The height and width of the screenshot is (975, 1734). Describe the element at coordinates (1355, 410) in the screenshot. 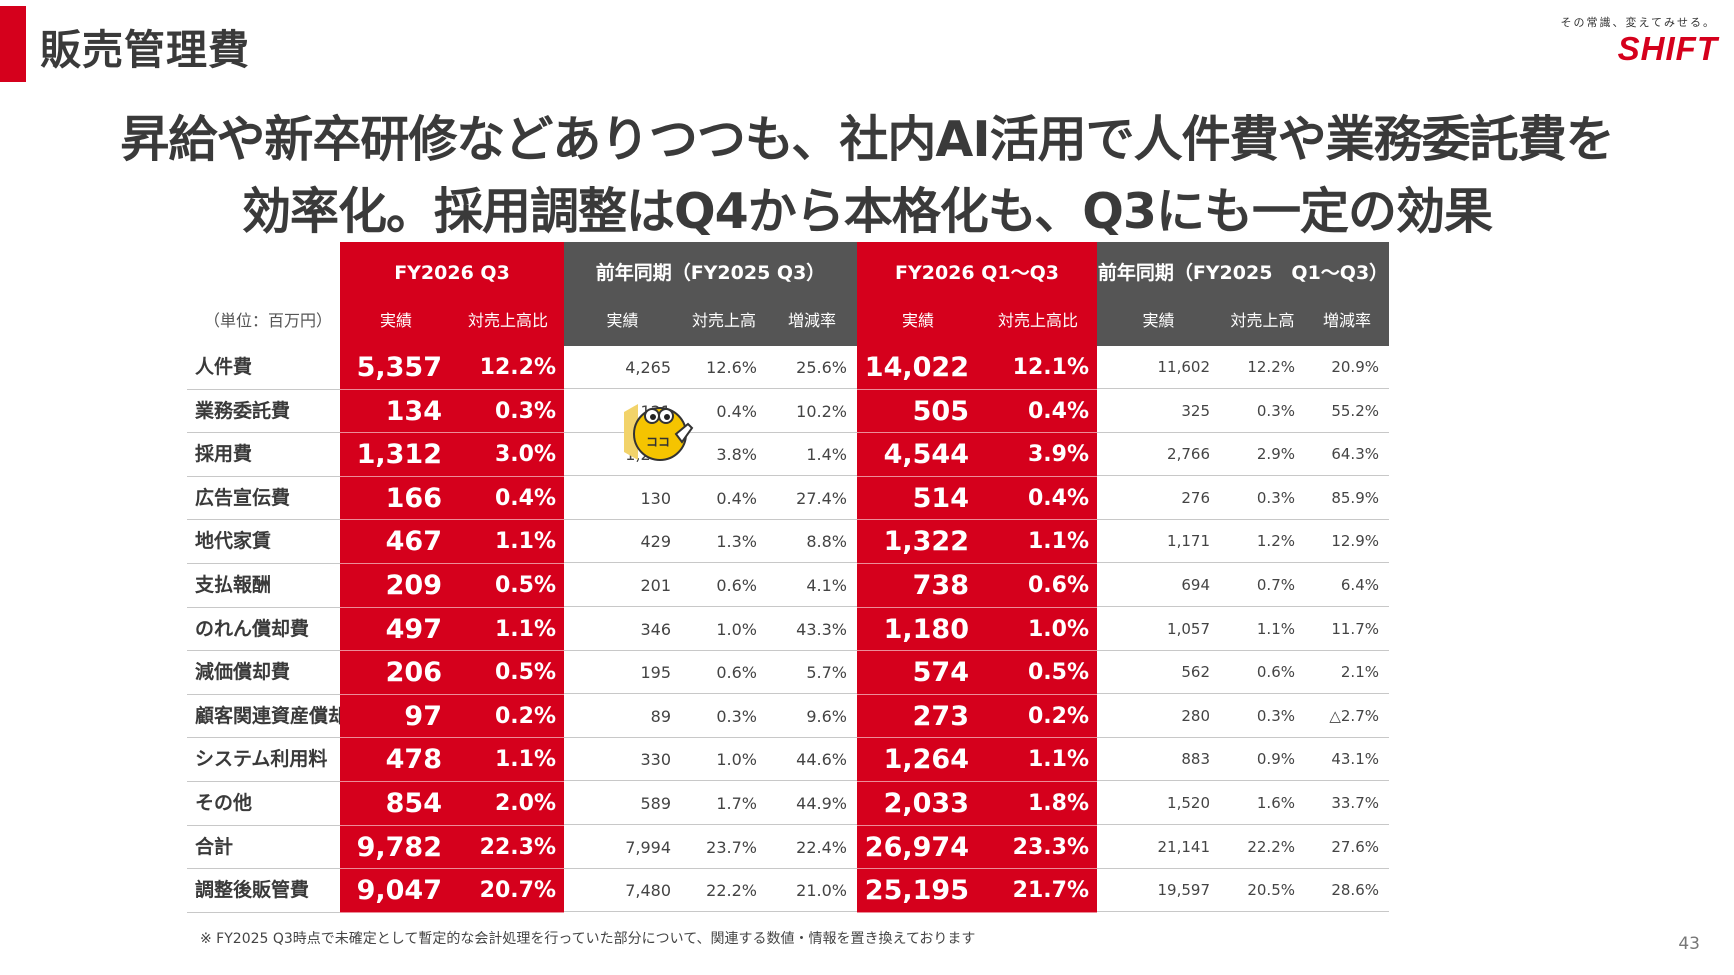

I see `table-cell: 55.2%` at that location.